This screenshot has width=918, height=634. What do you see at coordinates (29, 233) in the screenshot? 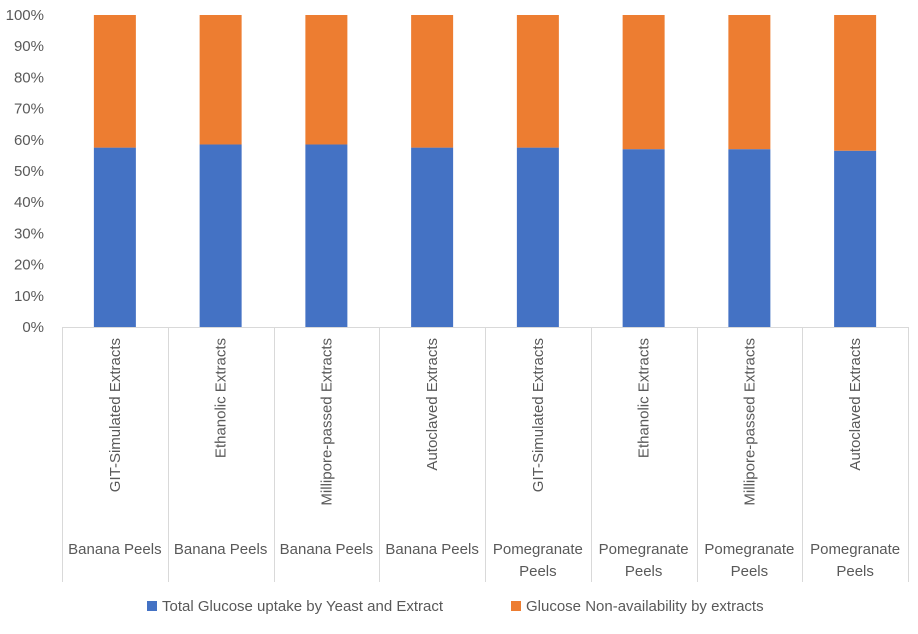
I see `y-tick-label: 30%` at bounding box center [29, 233].